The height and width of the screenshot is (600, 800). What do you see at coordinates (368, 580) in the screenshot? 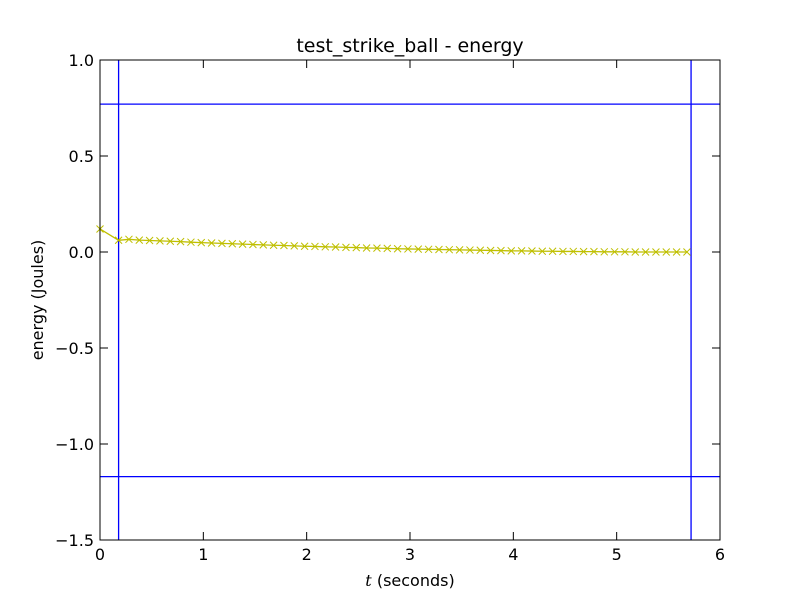
I see `x-axis-variable: t` at bounding box center [368, 580].